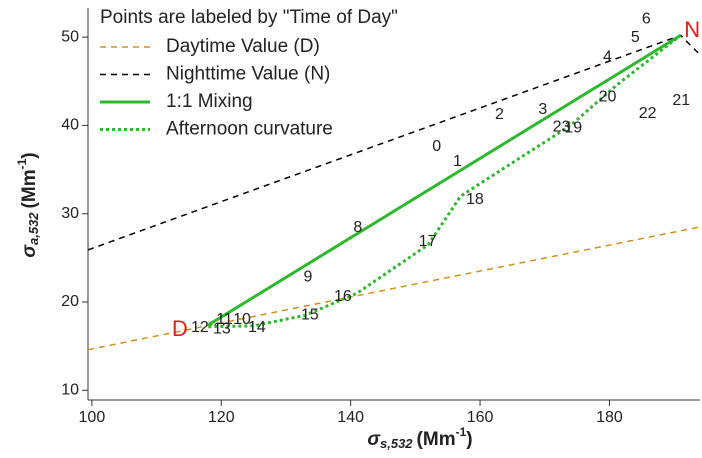 The image size is (702, 458). Describe the element at coordinates (209, 101) in the screenshot. I see `legend-label: 1:1 Mixing` at that location.